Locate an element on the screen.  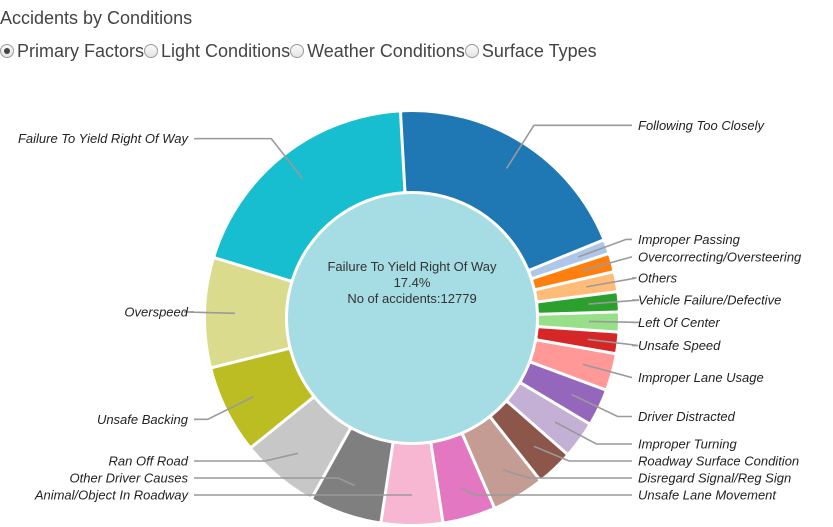
radio-label: Primary Factors is located at coordinates (81, 50).